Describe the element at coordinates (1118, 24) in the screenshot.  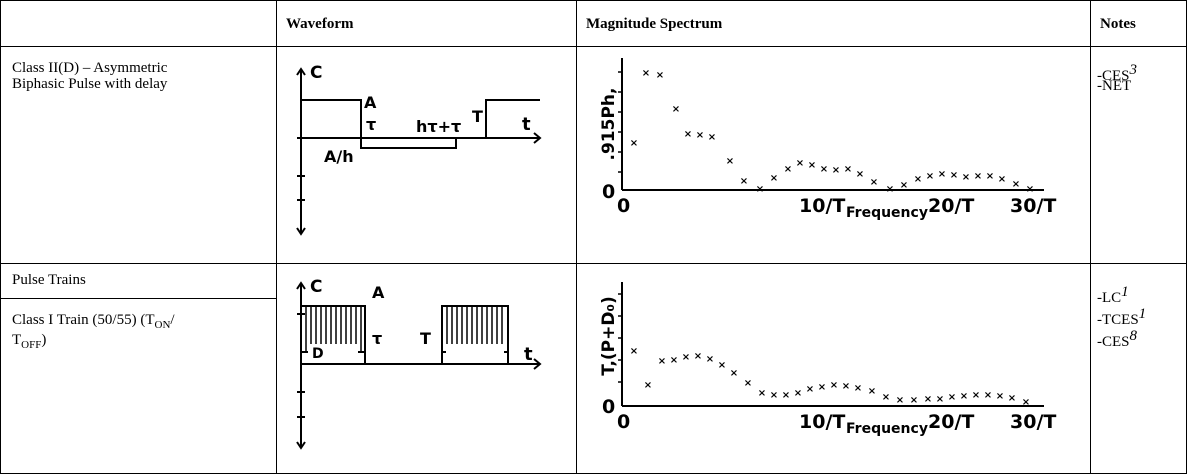
I see `header-notes: Notes` at that location.